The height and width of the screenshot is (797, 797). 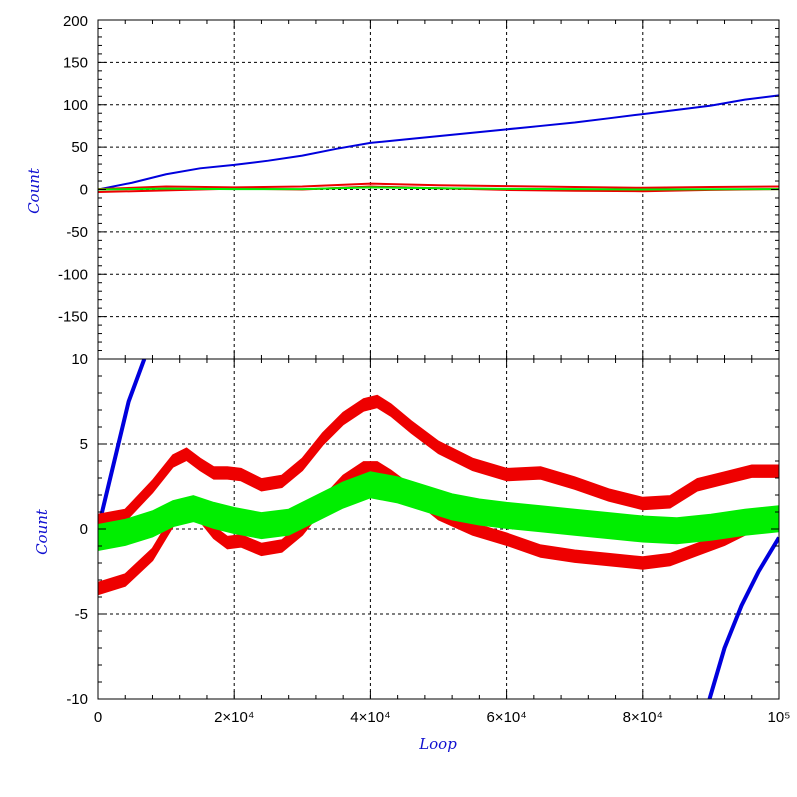 What do you see at coordinates (79, 359) in the screenshot?
I see `y-tick-label: 10` at bounding box center [79, 359].